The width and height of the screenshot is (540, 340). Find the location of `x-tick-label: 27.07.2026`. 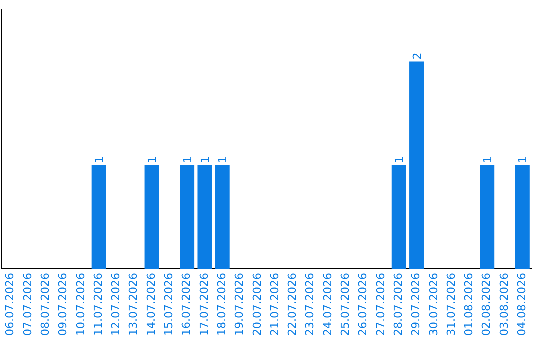

x-tick-label: 27.07.2026 is located at coordinates (381, 304).